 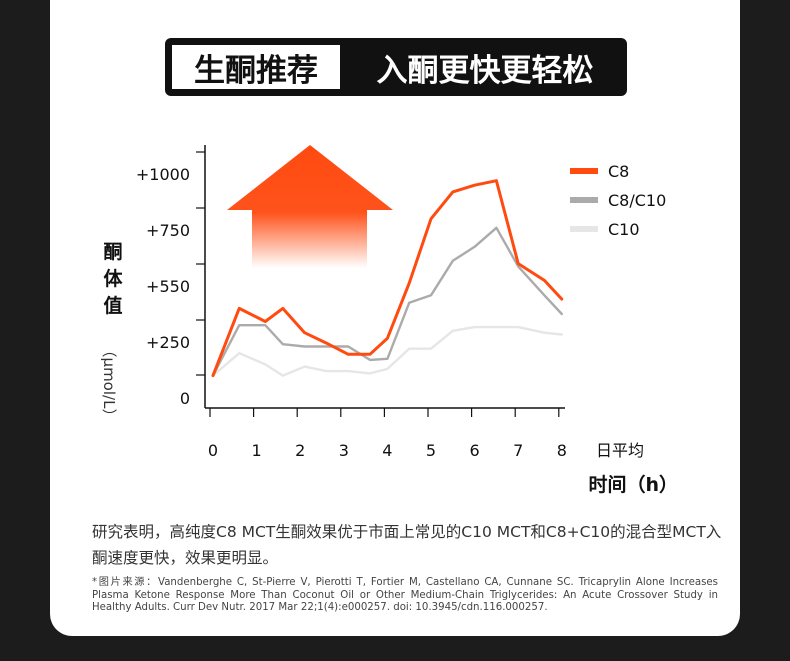 What do you see at coordinates (387, 351) in the screenshot?
I see `series-line-c10` at bounding box center [387, 351].